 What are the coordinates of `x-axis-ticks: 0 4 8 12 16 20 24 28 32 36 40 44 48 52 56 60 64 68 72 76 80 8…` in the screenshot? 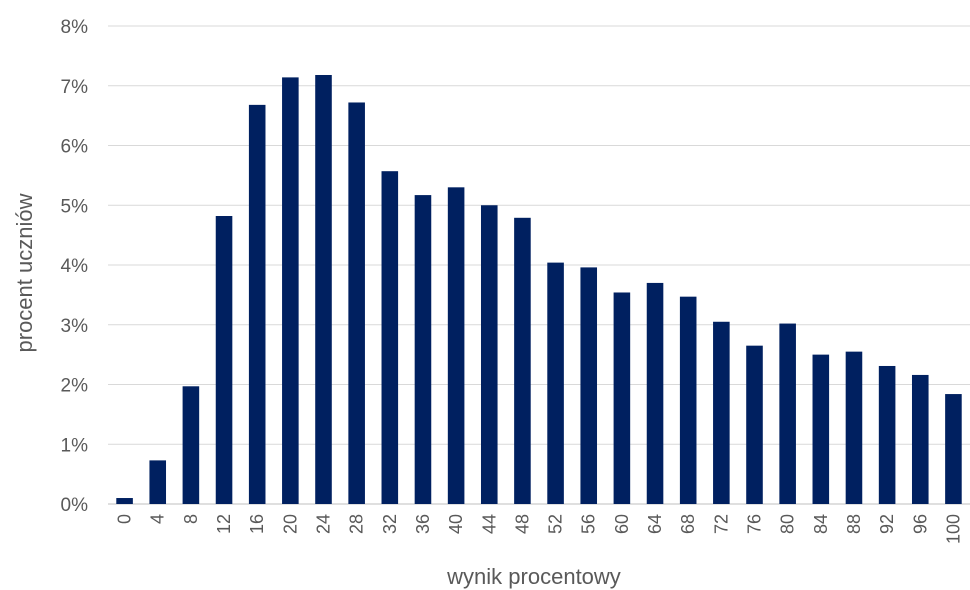 It's located at (539, 529).